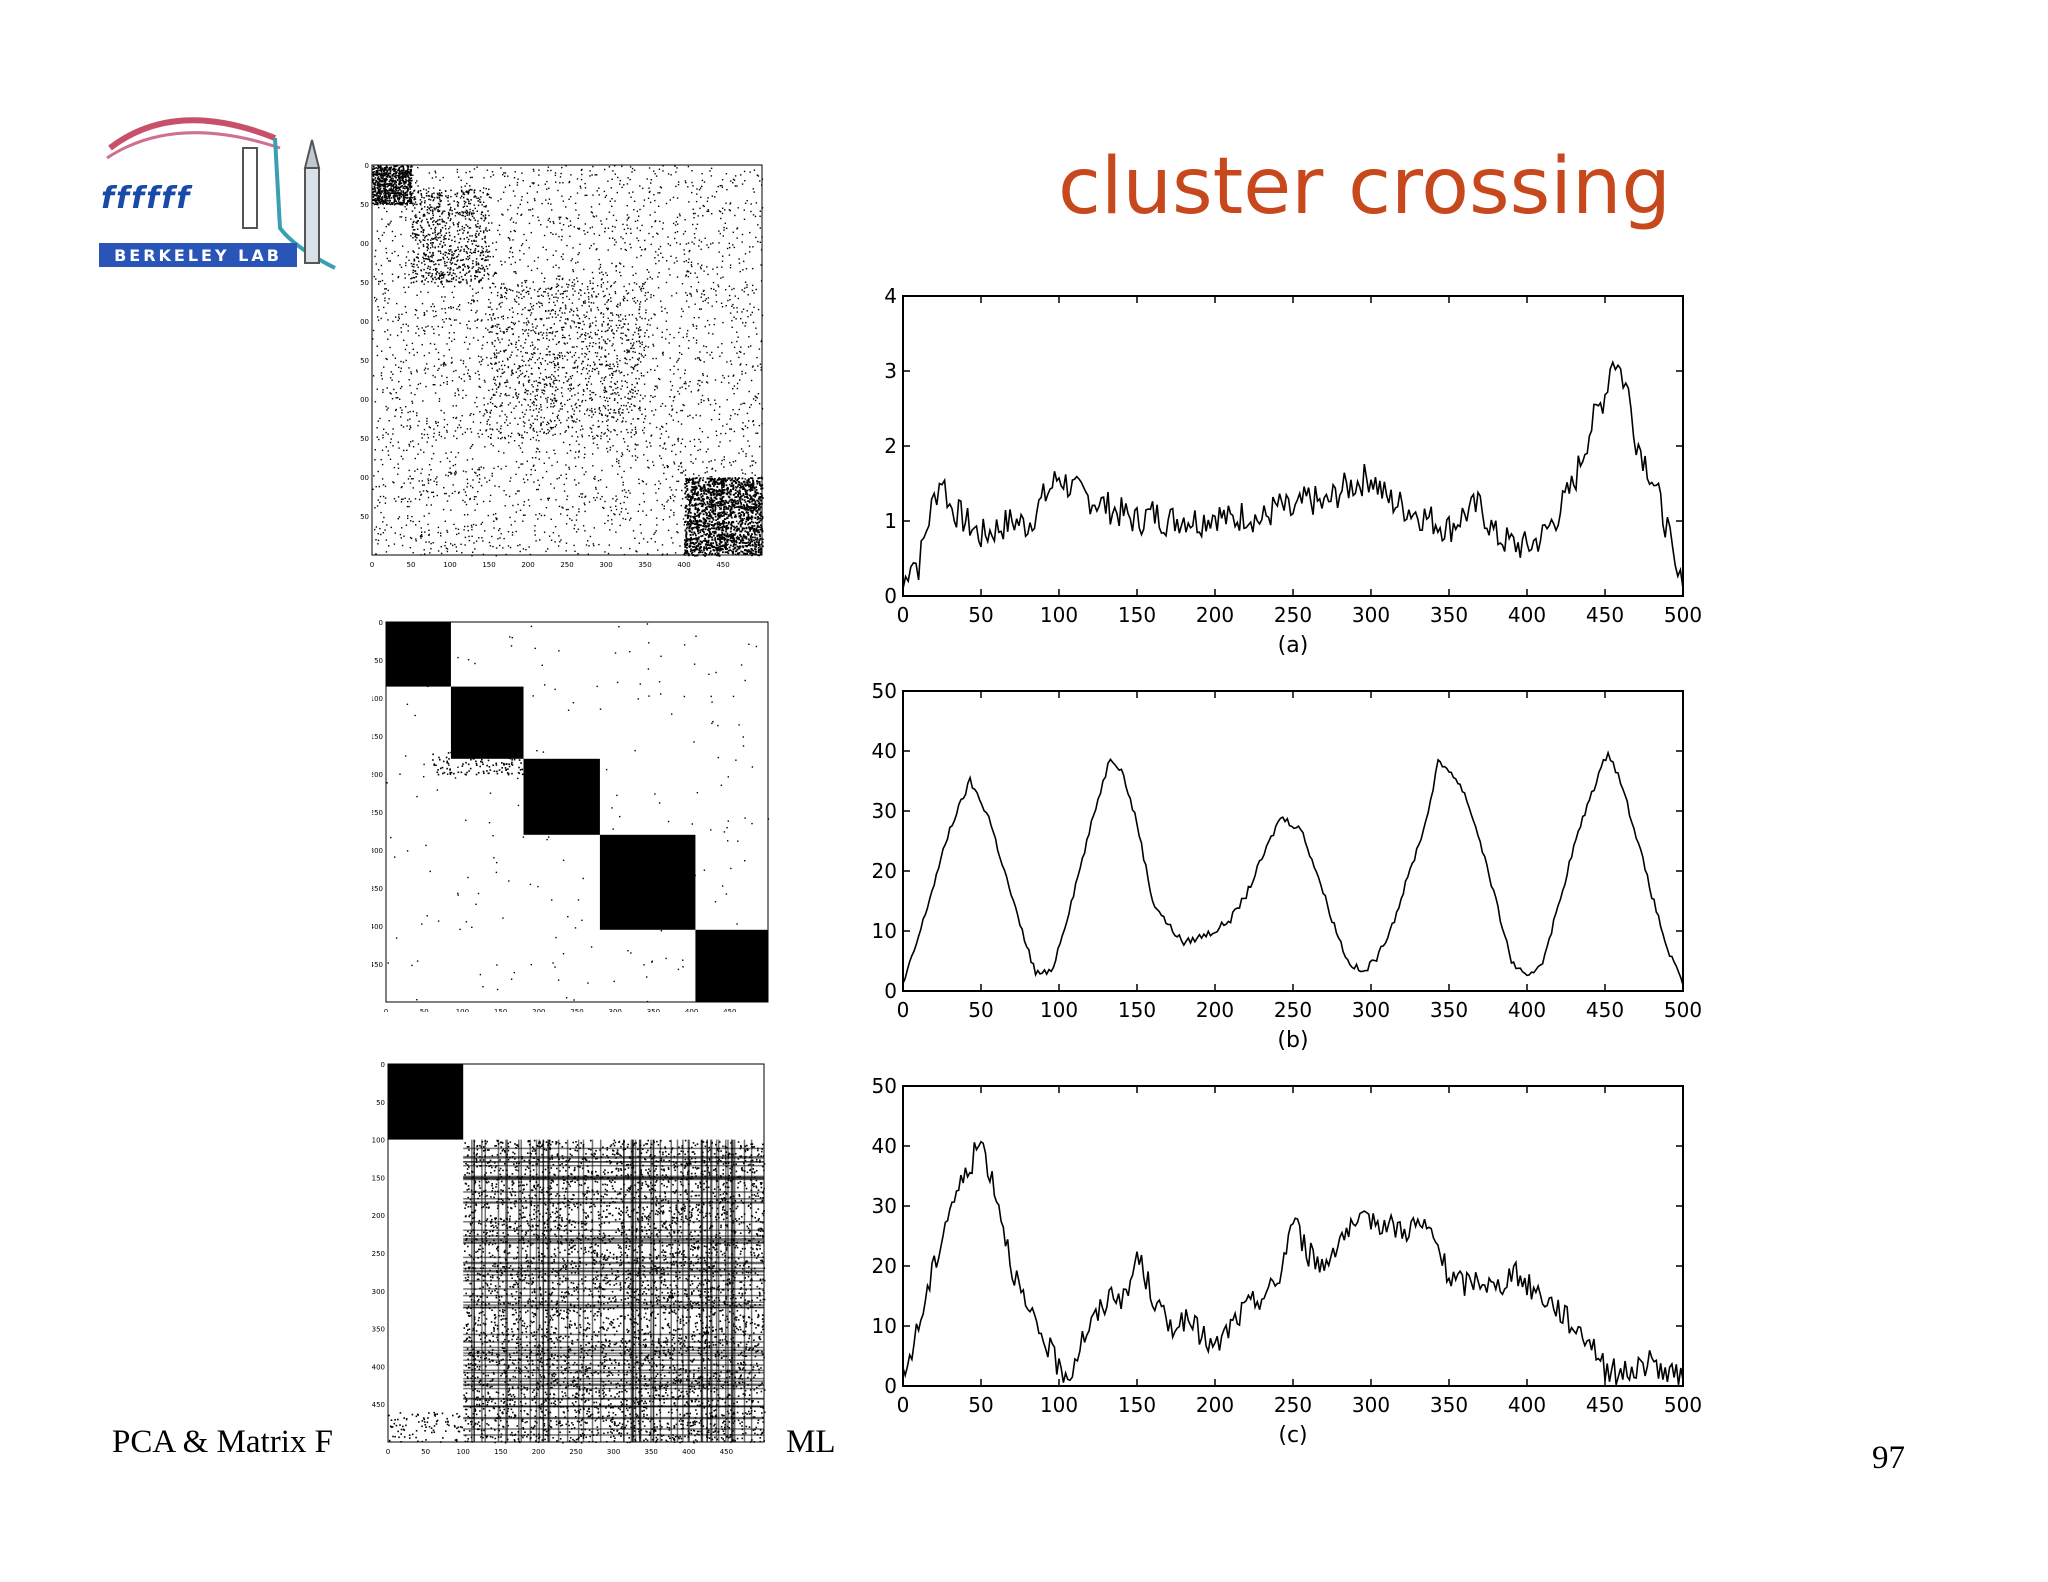 The height and width of the screenshot is (1582, 2048). What do you see at coordinates (198, 255) in the screenshot?
I see `logo-text: BERKELEY LAB` at bounding box center [198, 255].